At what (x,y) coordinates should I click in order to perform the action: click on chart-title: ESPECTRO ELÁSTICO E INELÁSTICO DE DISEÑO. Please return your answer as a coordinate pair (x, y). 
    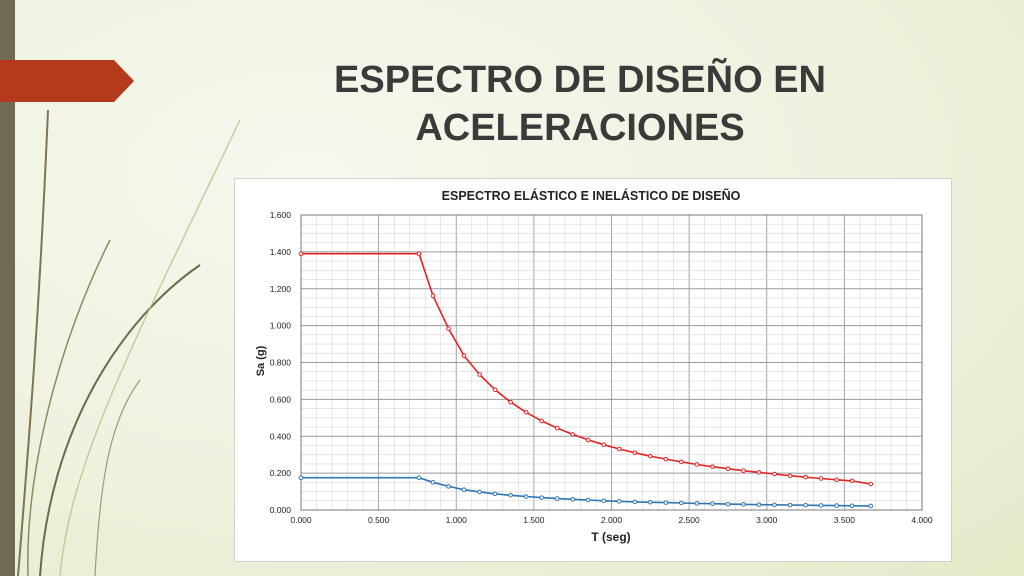
    Looking at the image, I should click on (591, 195).